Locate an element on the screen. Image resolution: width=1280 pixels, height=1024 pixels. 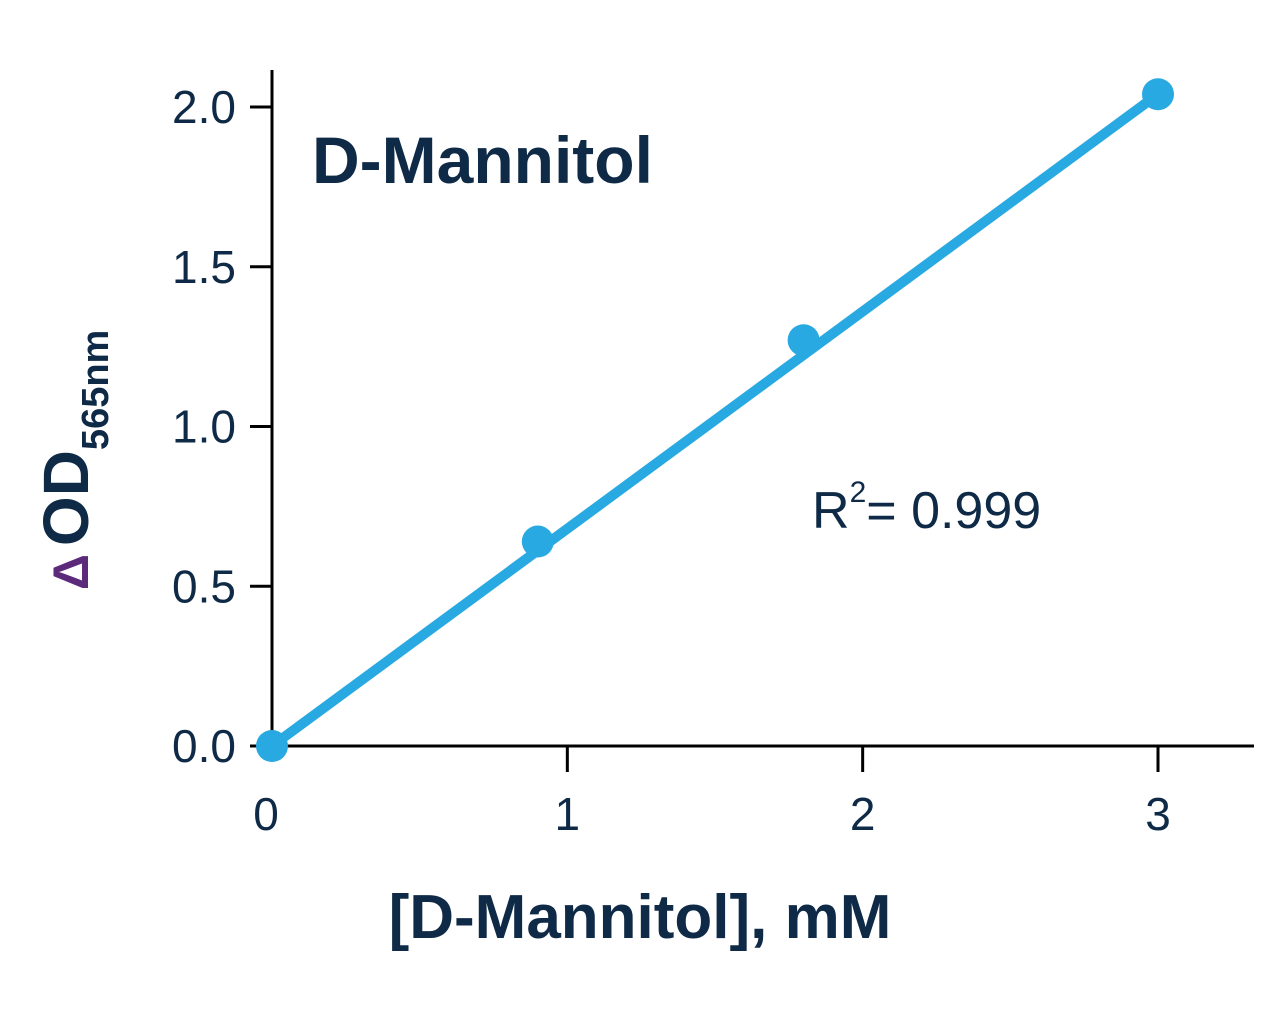
r-squared-sup: 2 is located at coordinates (858, 492).